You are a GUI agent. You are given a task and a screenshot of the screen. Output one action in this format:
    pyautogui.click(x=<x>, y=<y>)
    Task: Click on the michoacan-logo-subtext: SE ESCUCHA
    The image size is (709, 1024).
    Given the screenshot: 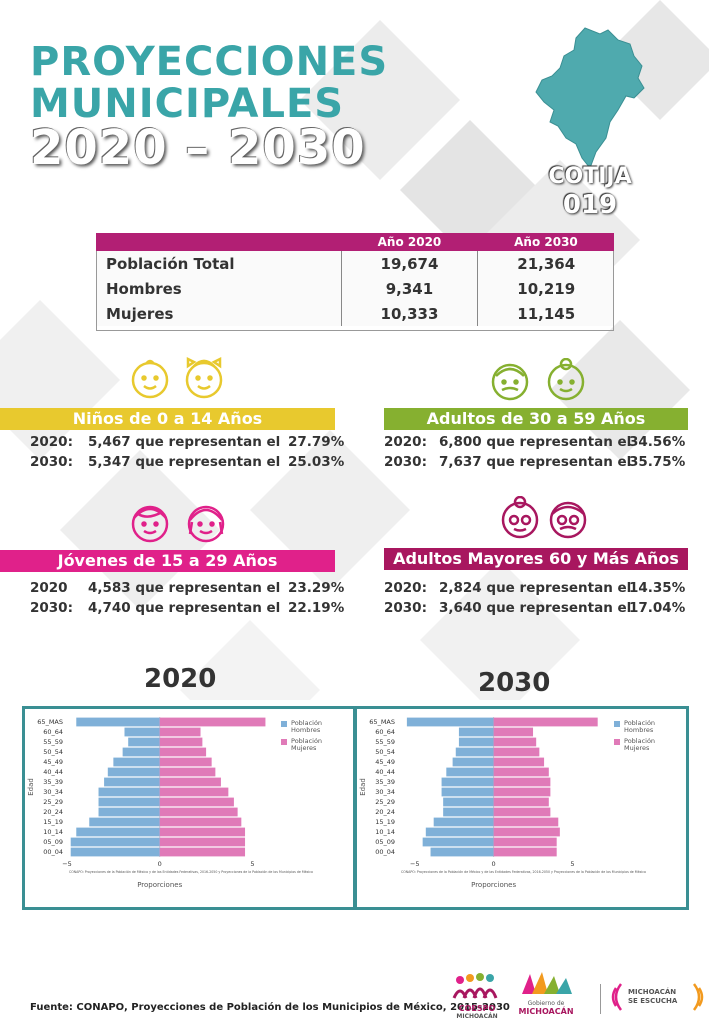 What is the action you would take?
    pyautogui.click(x=653, y=1001)
    